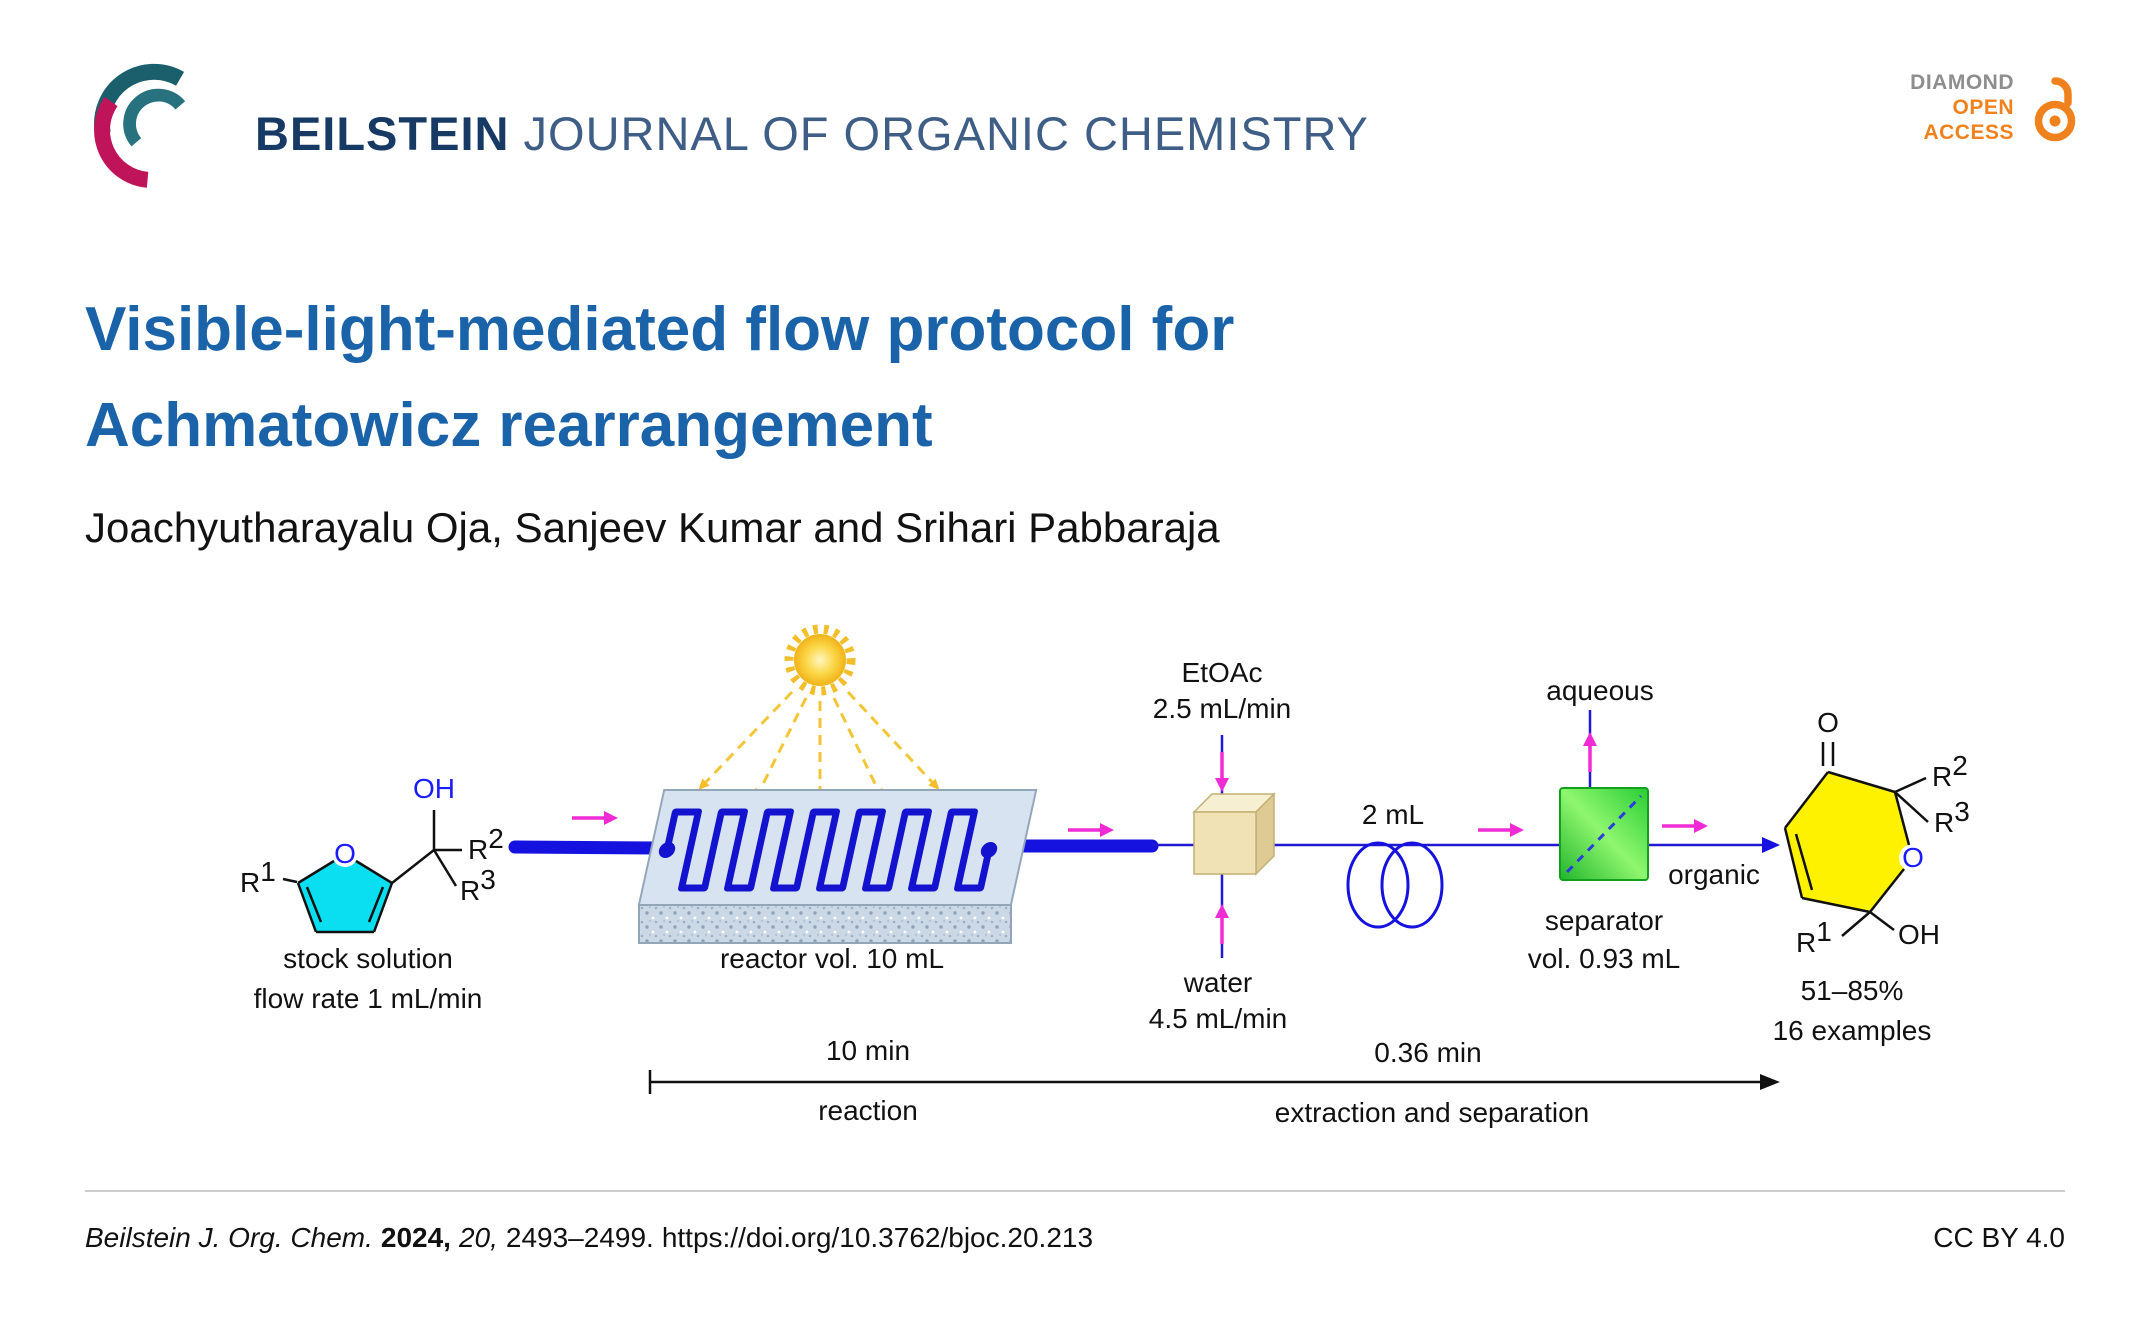 Image resolution: width=2150 pixels, height=1338 pixels. Describe the element at coordinates (478, 1237) in the screenshot. I see `citation-volume: 20,` at that location.